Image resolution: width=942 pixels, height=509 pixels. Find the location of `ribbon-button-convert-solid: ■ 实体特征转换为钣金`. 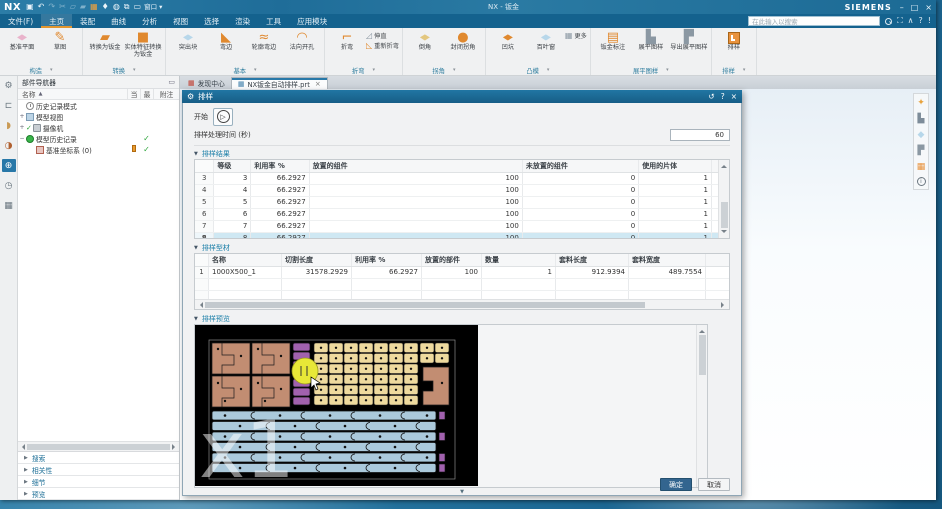

ribbon-button-convert-solid: ■ 实体特征转换为钣金 is located at coordinates (143, 44).